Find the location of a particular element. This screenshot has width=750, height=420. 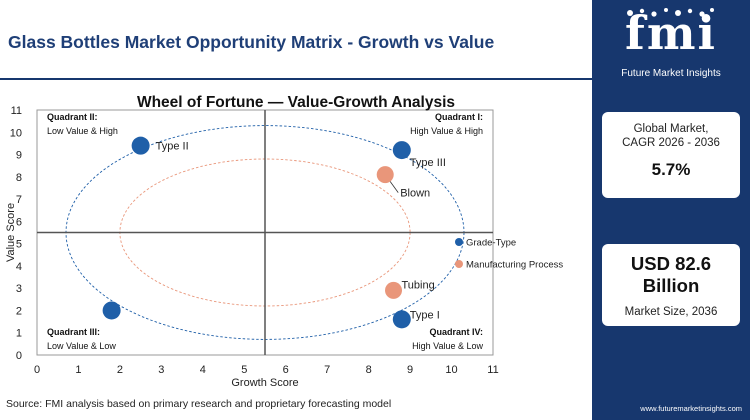

logo-tagline: Future Market Insights is located at coordinates (671, 73).